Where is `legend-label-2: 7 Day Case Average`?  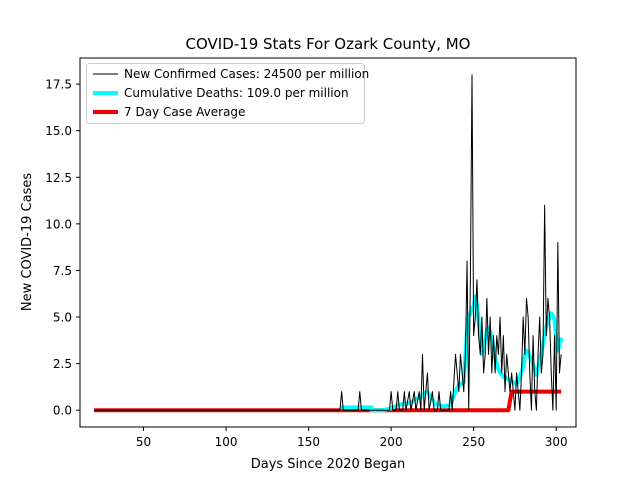
legend-label-2: 7 Day Case Average is located at coordinates (184, 112).